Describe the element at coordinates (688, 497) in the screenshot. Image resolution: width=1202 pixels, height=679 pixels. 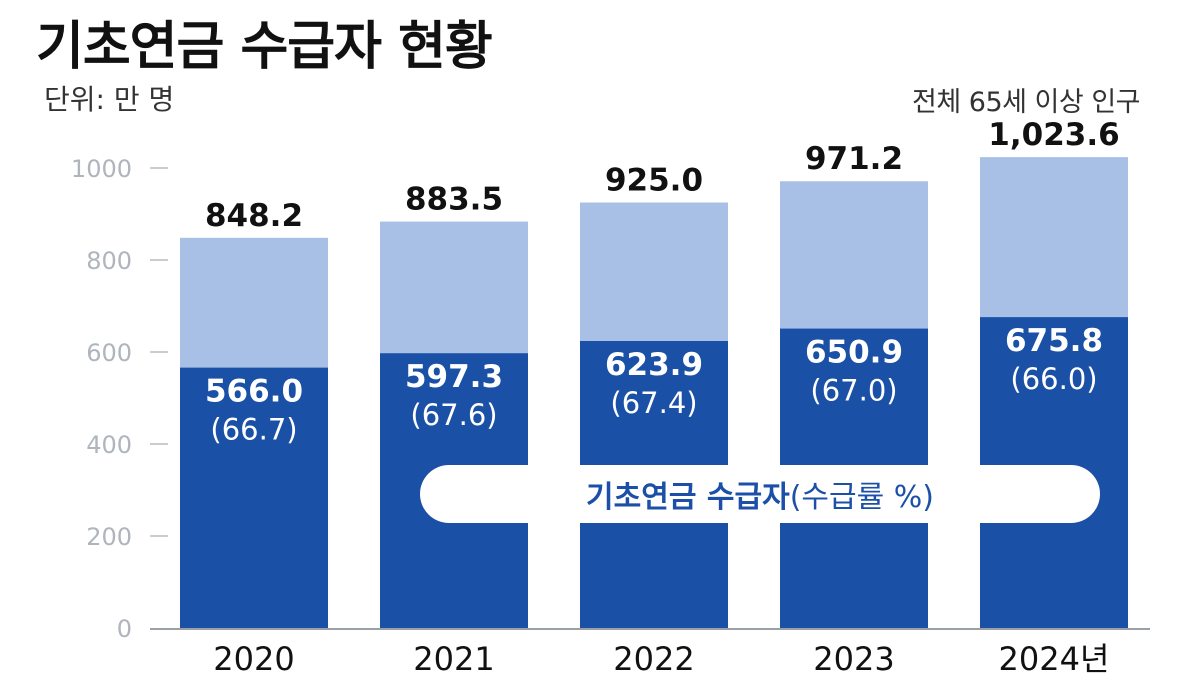
I see `legend-recipients-label: 기초연금 수급자` at that location.